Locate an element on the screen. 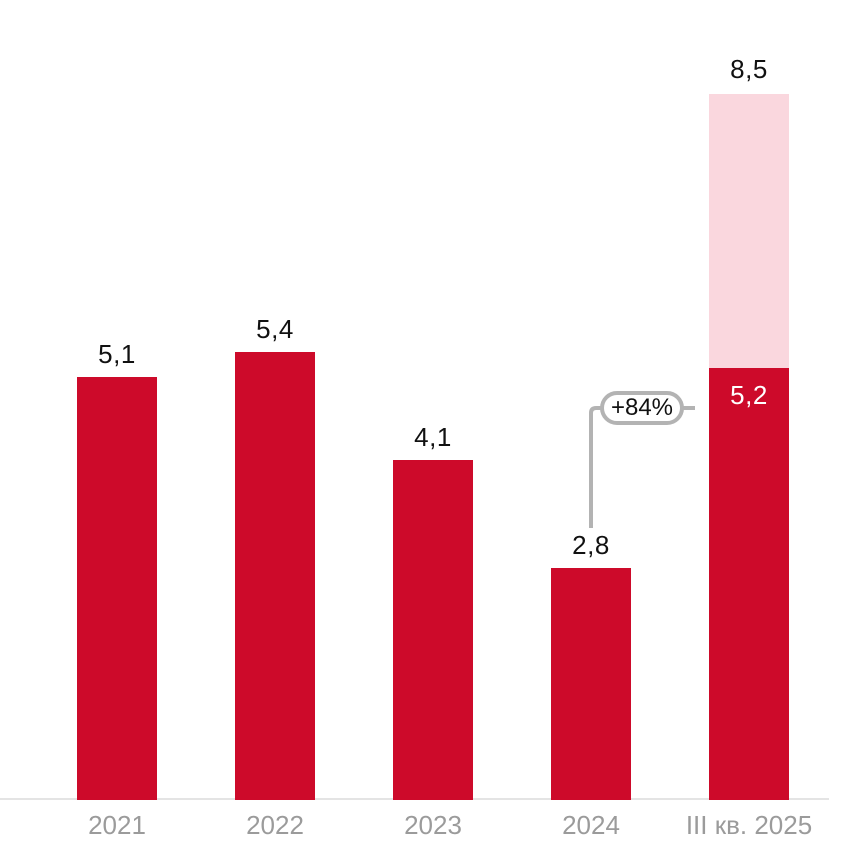 This screenshot has width=862, height=862. bar-stack-extension is located at coordinates (749, 231).